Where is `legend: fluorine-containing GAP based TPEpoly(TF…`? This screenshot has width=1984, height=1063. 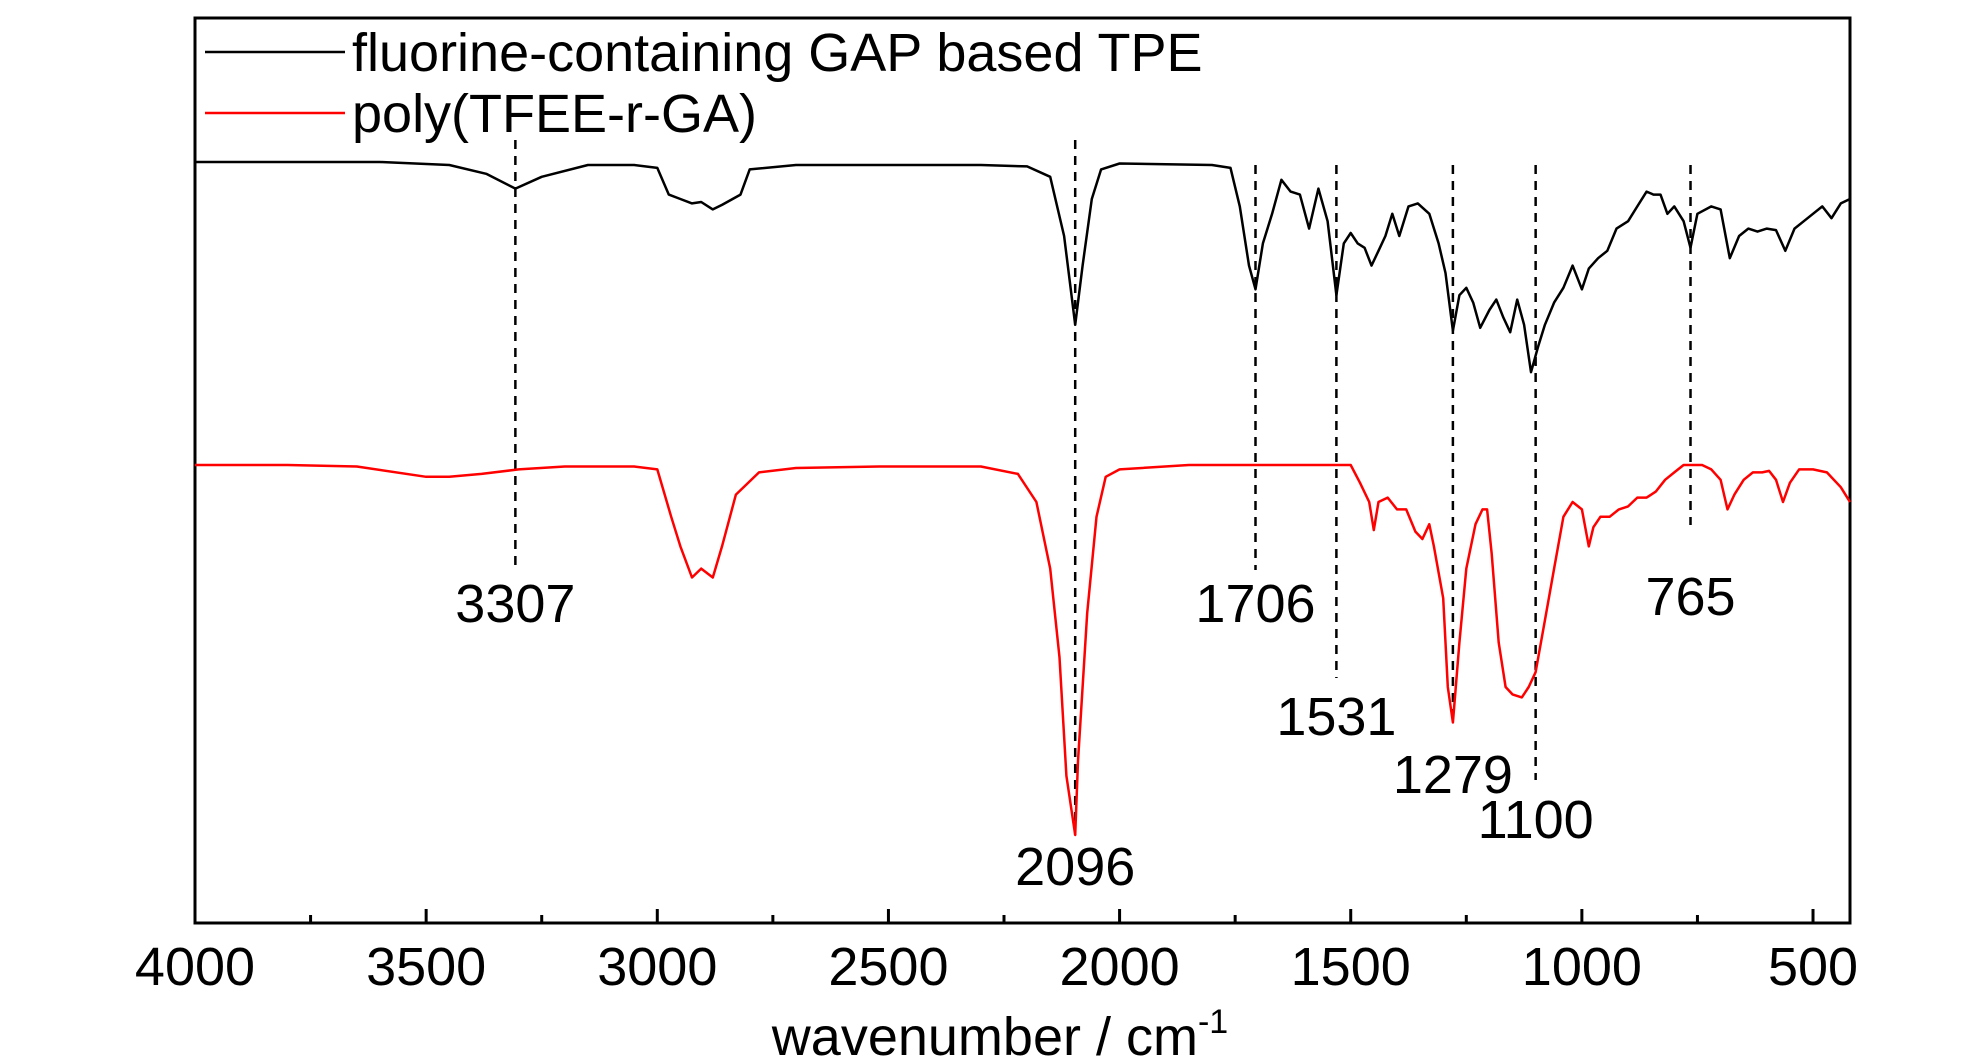
legend: fluorine-containing GAP based TPEpoly(TF… is located at coordinates (704, 83).